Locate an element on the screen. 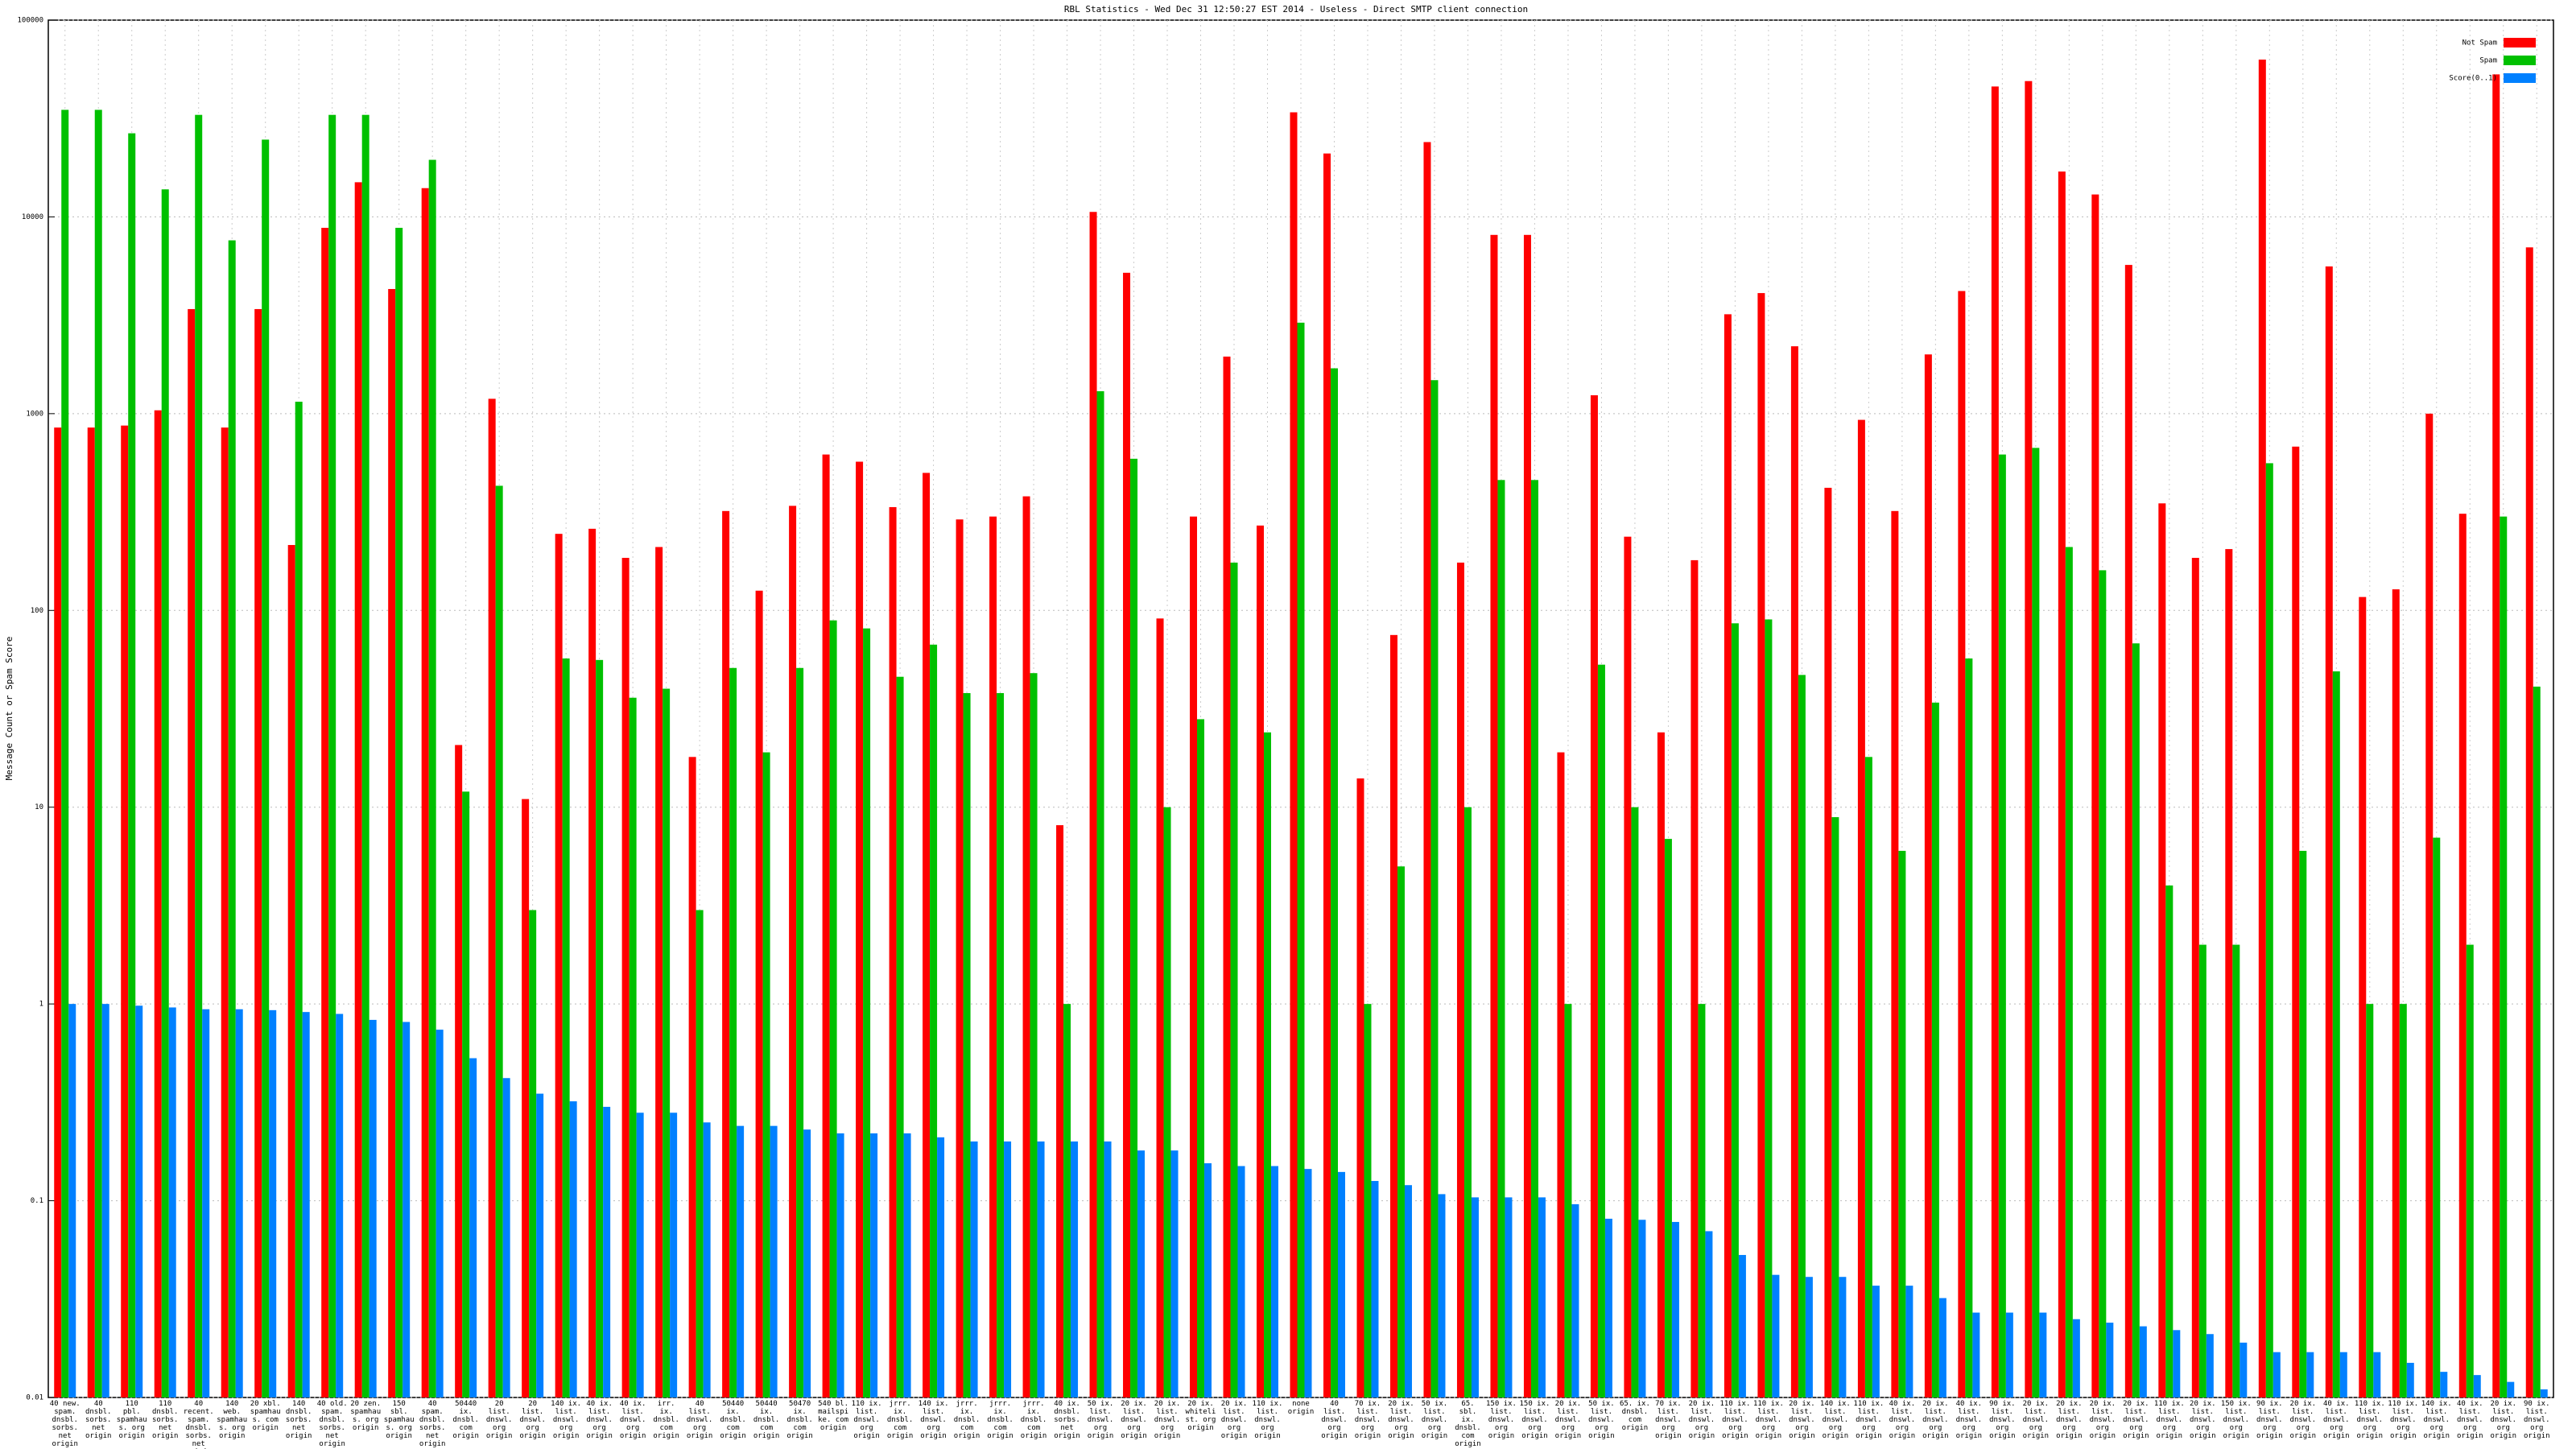 The height and width of the screenshot is (1449, 2576). x-tick-label: jrrr. ix. dnsbl. com origin is located at coordinates (1033, 1420).